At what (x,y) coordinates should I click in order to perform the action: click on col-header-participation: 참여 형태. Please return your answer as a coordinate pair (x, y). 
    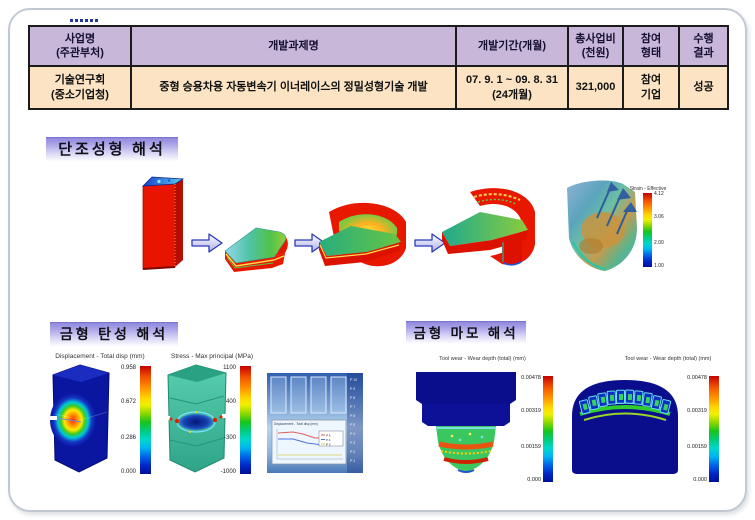
    Looking at the image, I should click on (651, 46).